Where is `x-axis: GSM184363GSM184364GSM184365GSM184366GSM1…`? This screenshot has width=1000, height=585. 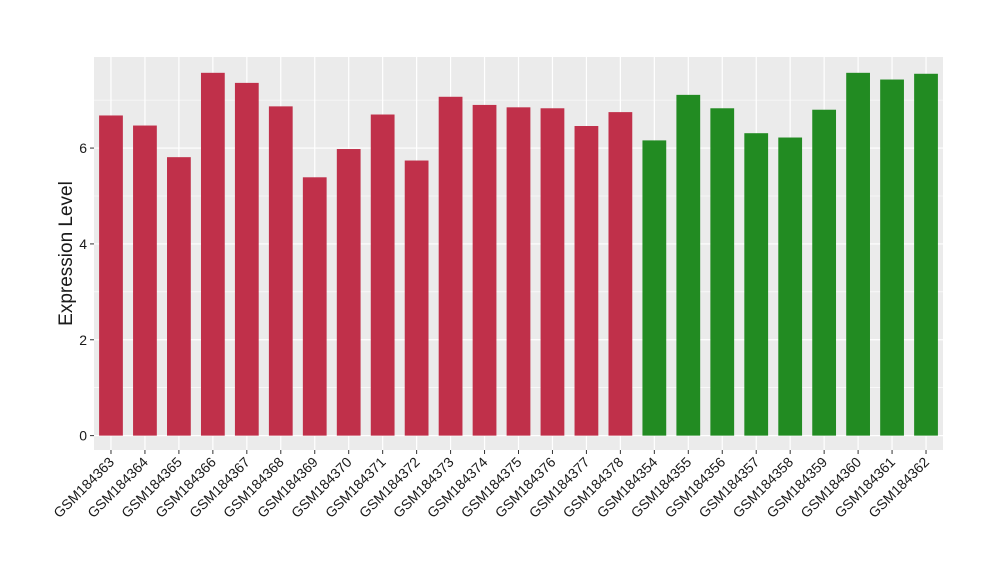 x-axis: GSM184363GSM184364GSM184365GSM184366GSM1… is located at coordinates (491, 485).